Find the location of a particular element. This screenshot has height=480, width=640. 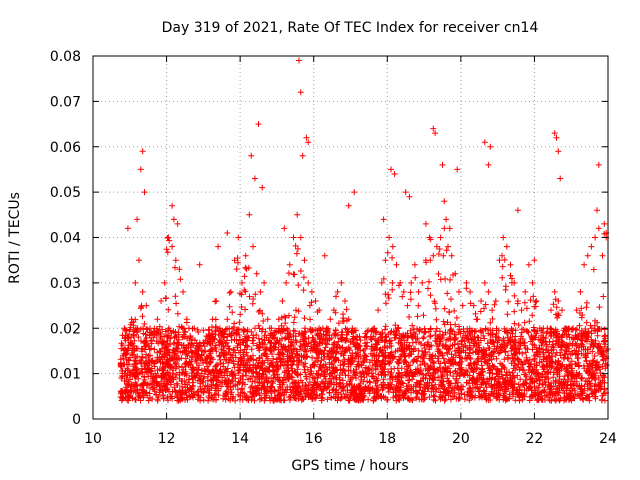

y-tick-label: 0.04 is located at coordinates (65, 239).